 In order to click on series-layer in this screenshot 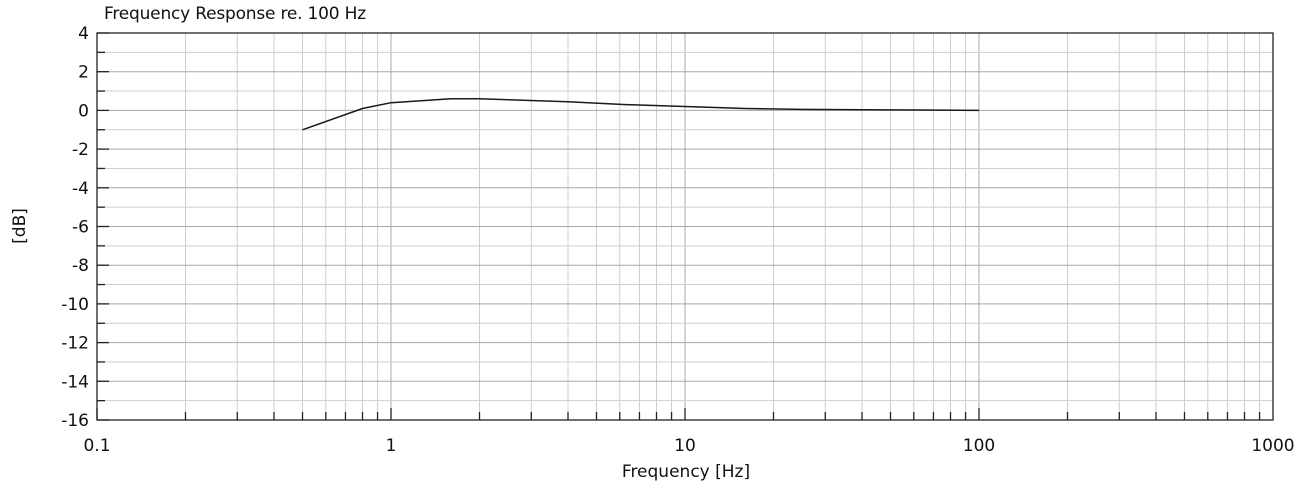, I will do `click(641, 114)`.